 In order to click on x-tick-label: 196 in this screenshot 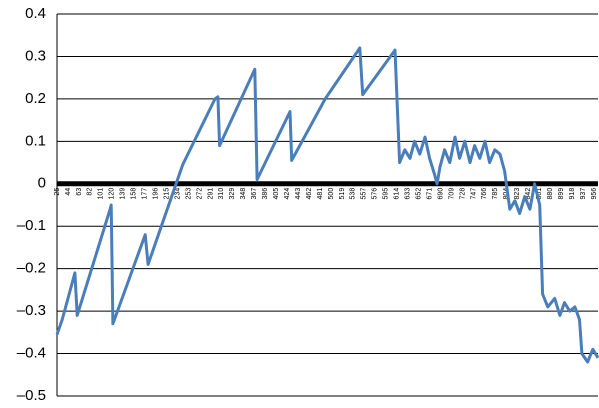, I will do `click(155, 194)`.